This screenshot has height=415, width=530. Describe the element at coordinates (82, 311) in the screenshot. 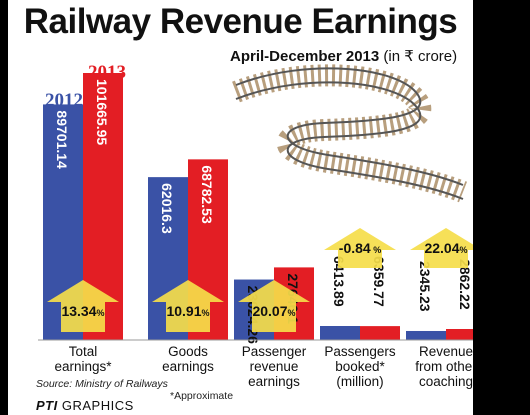

I see `change-label: 13.34%` at that location.